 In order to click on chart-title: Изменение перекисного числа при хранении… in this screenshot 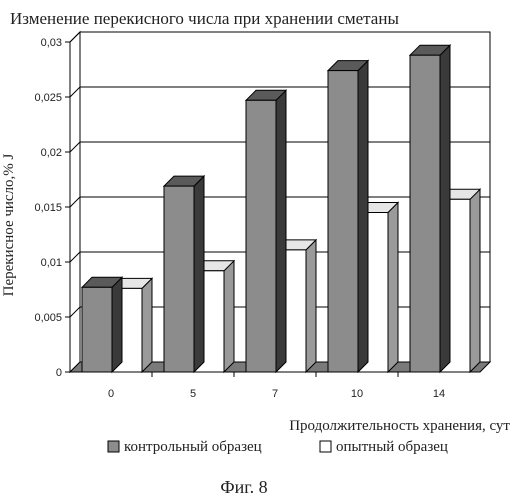, I will do `click(204, 18)`.